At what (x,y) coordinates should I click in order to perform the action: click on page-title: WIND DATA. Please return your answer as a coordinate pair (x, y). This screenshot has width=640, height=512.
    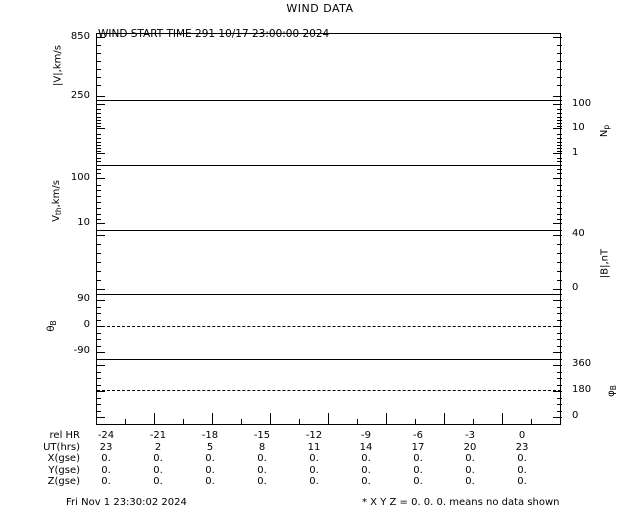
    Looking at the image, I should click on (320, 8).